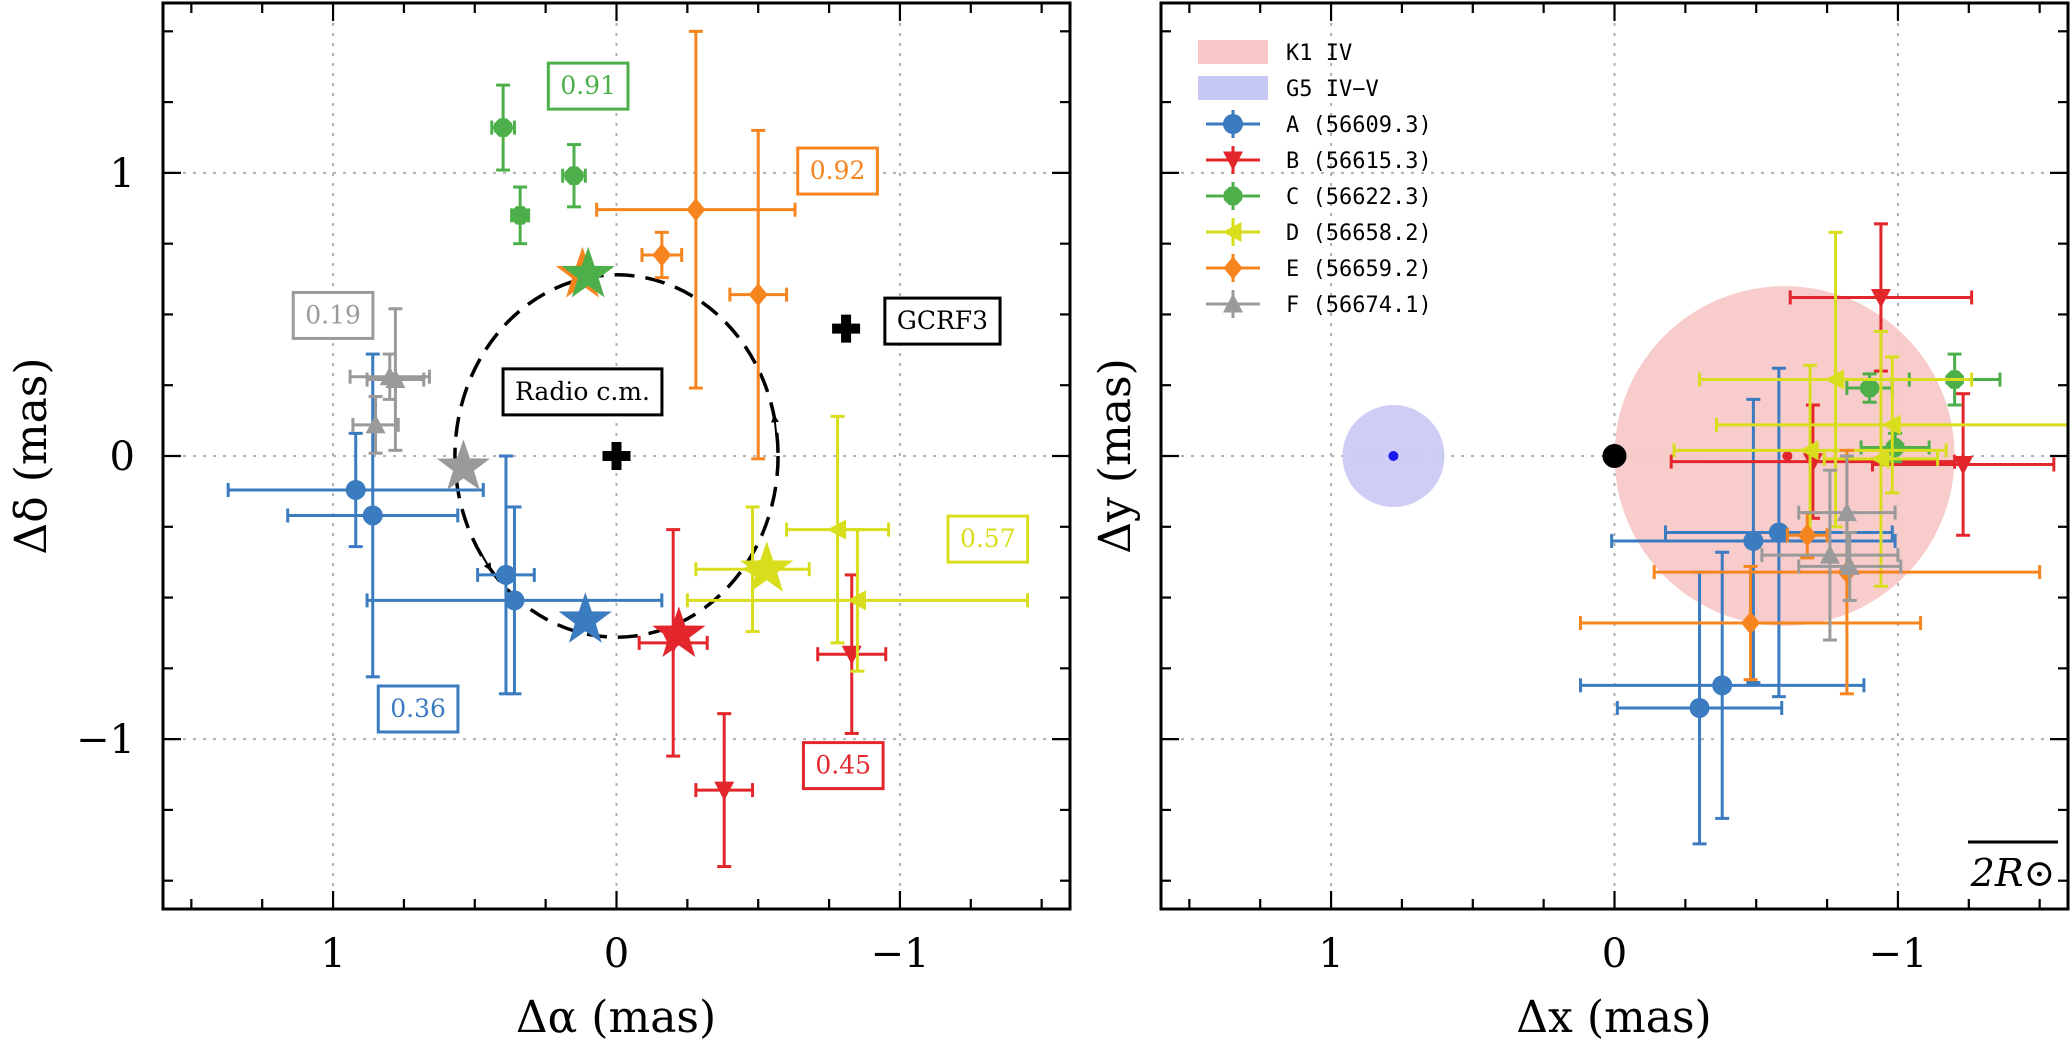 The width and height of the screenshot is (2071, 1046). What do you see at coordinates (1648, 456) in the screenshot?
I see `star-discs` at bounding box center [1648, 456].